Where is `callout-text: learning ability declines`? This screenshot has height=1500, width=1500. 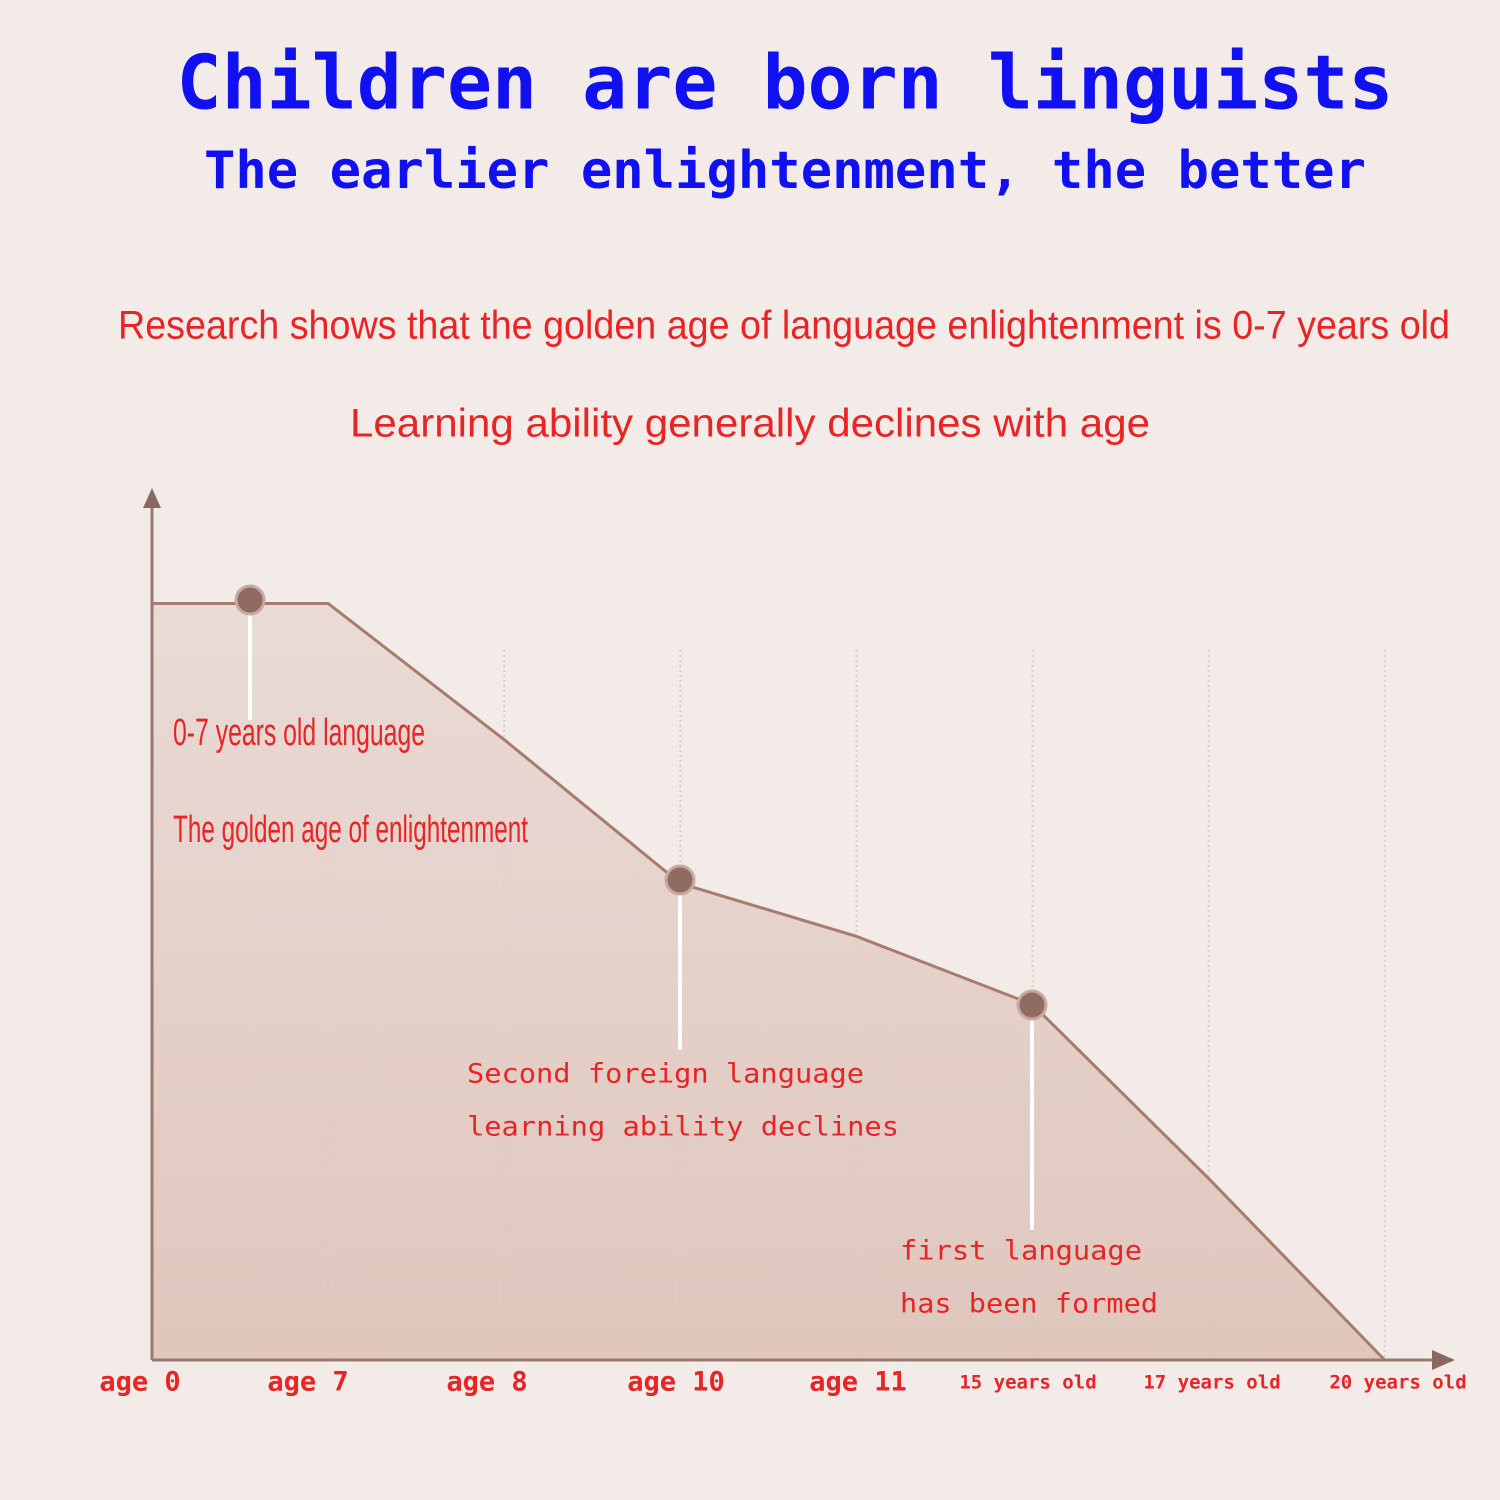
callout-text: learning ability declines is located at coordinates (683, 1127).